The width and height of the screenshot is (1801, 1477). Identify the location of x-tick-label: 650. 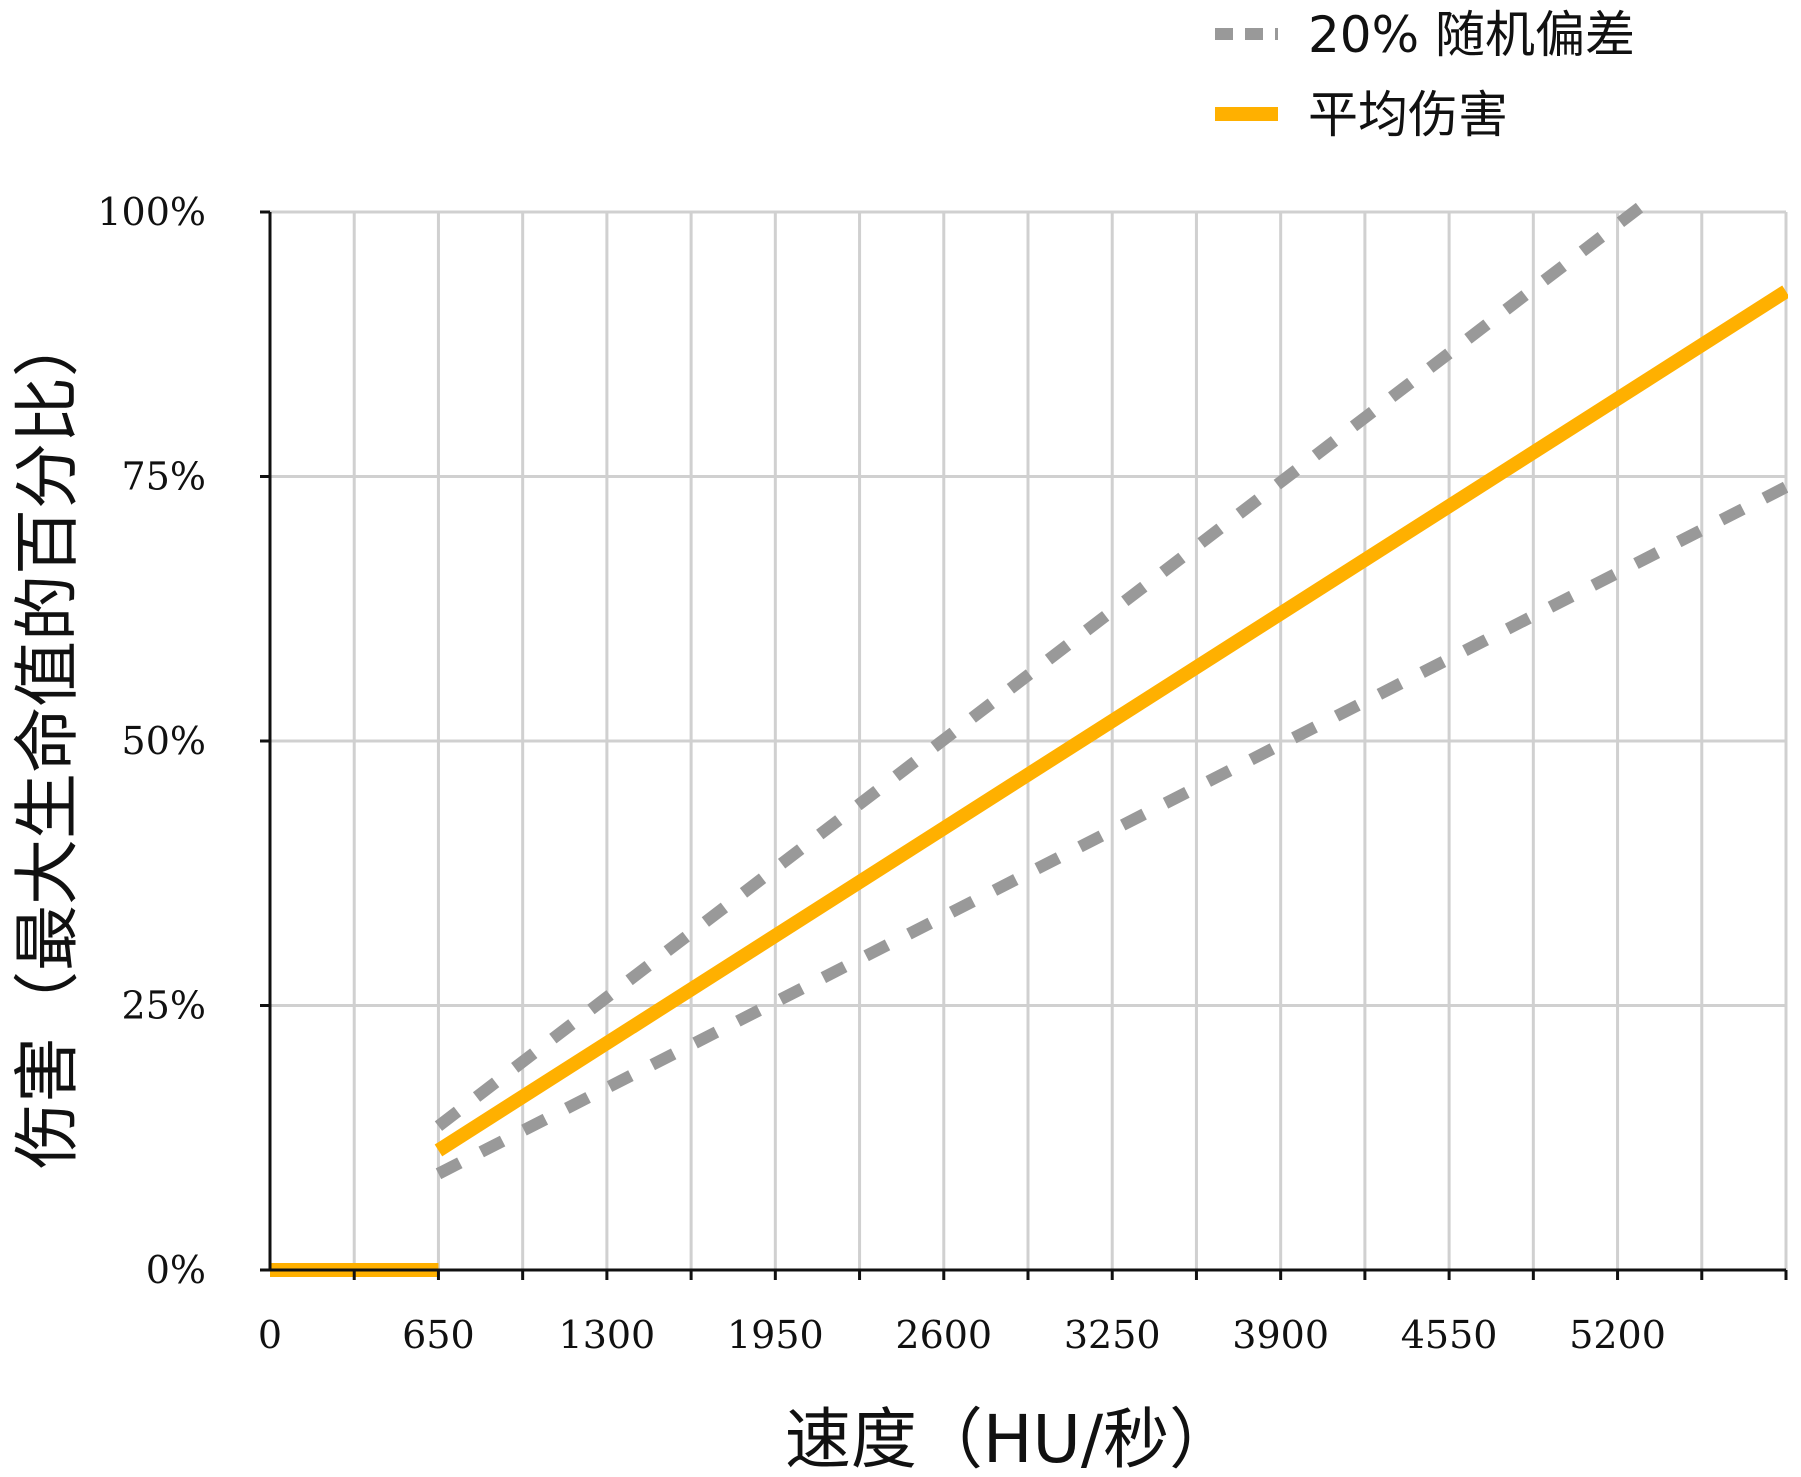
(438, 1335).